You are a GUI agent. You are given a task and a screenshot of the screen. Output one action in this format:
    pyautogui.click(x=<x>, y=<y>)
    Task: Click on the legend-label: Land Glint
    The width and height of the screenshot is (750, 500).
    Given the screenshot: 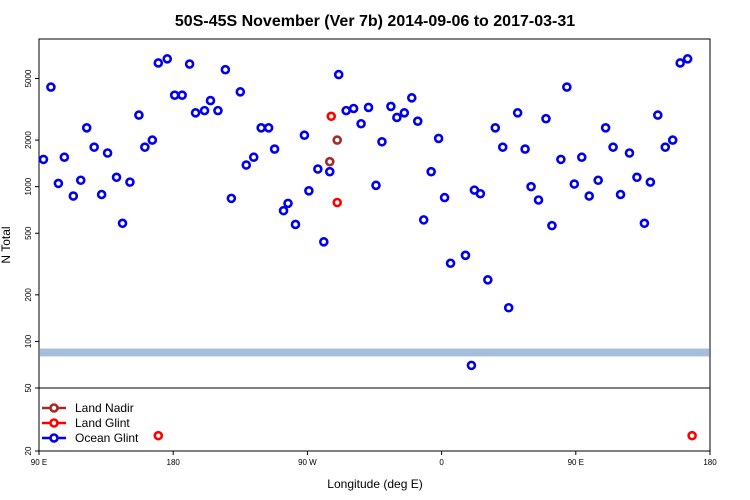 What is the action you would take?
    pyautogui.click(x=102, y=423)
    